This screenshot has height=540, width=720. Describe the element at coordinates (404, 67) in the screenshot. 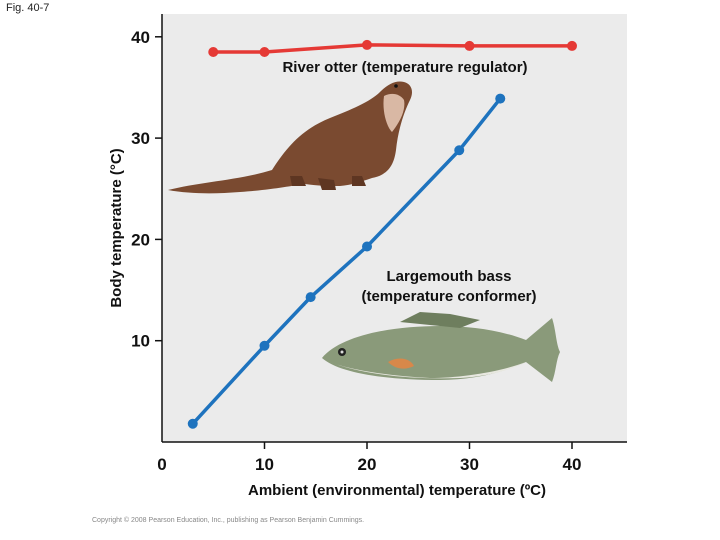

I see `otter-annotation: River otter (temperature regulator)` at that location.